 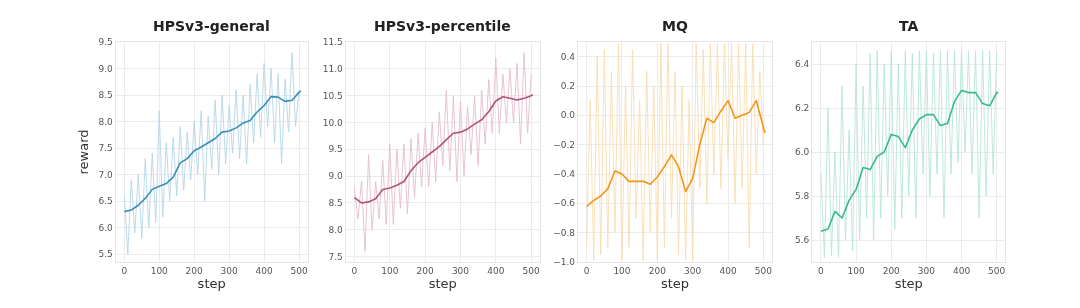 What do you see at coordinates (567, 86) in the screenshot?
I see `y-tick-label: 0.2` at bounding box center [567, 86].